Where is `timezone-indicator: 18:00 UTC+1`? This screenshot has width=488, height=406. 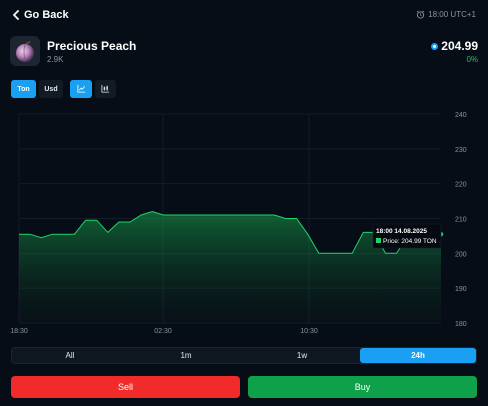
timezone-indicator: 18:00 UTC+1 is located at coordinates (446, 14).